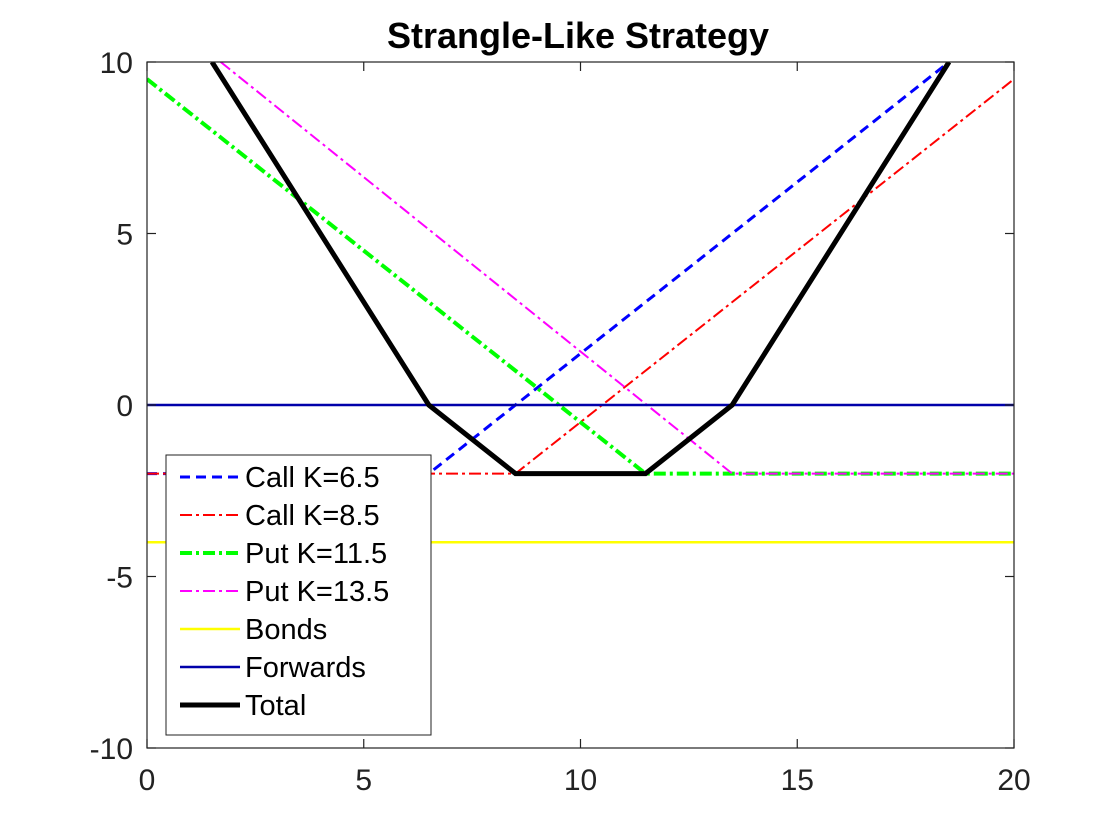 This screenshot has width=1120, height=840. Describe the element at coordinates (275, 706) in the screenshot. I see `legend-label: Total` at that location.